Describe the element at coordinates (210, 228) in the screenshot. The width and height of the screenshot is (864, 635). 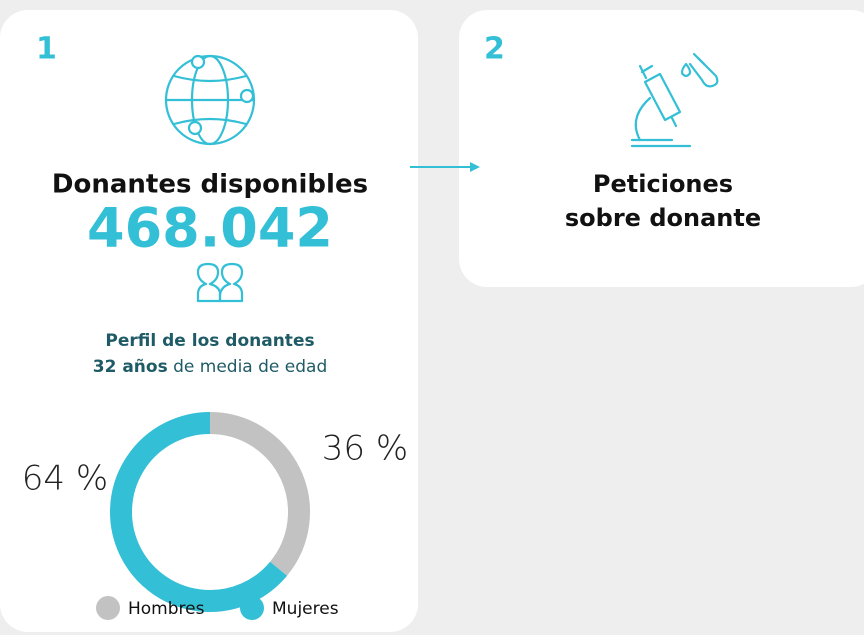
I see `donor-count: 468.042` at that location.